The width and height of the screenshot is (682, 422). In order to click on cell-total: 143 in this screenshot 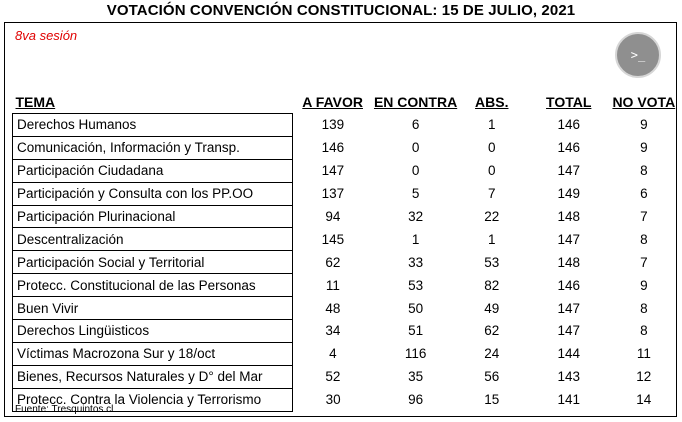, I will do `click(568, 377)`.